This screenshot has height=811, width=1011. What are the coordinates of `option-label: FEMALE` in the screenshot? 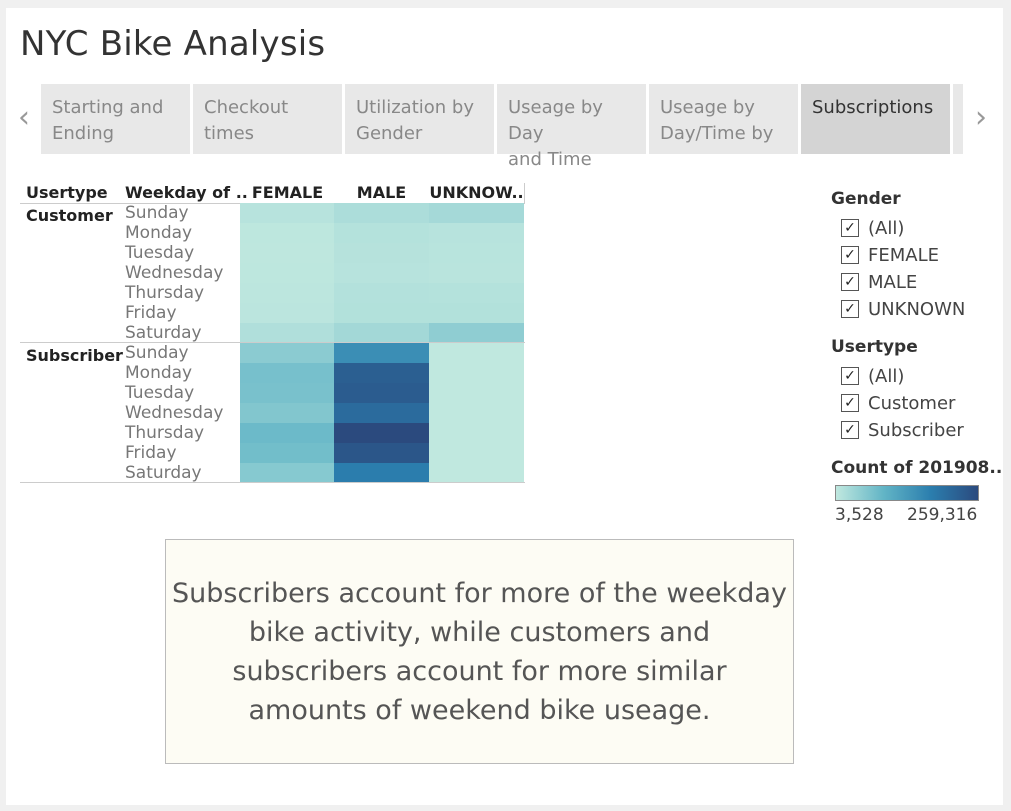 It's located at (903, 255).